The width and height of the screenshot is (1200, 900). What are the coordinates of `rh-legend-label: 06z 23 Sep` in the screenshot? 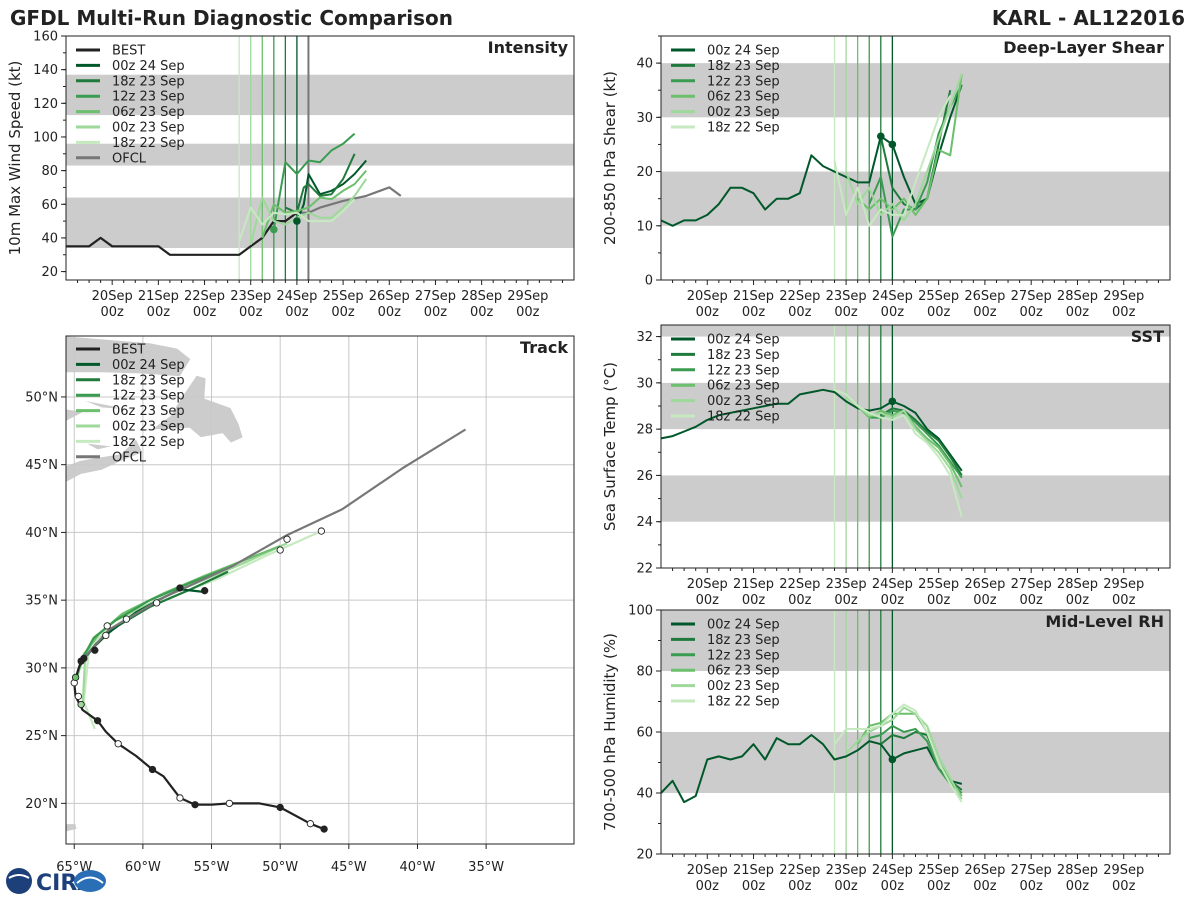 It's located at (743, 671).